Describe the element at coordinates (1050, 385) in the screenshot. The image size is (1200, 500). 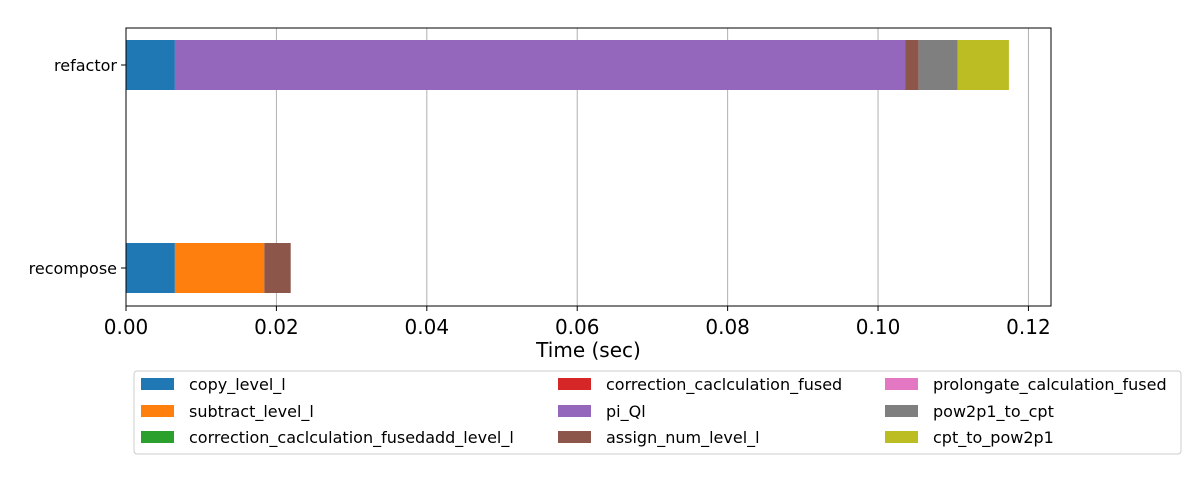
I see `legend-entry: prolongate_calculation_fused` at that location.